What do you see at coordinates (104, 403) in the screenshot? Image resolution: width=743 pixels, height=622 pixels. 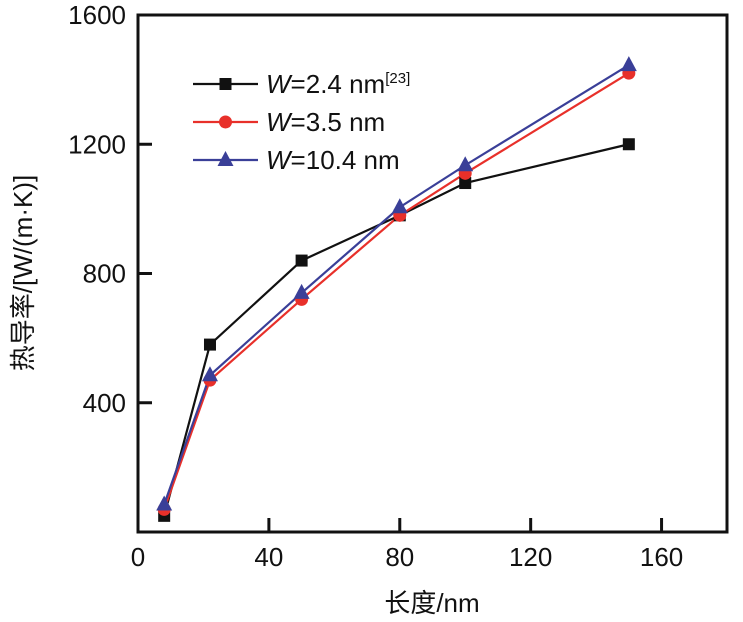 I see `y-tick-label: 400` at bounding box center [104, 403].